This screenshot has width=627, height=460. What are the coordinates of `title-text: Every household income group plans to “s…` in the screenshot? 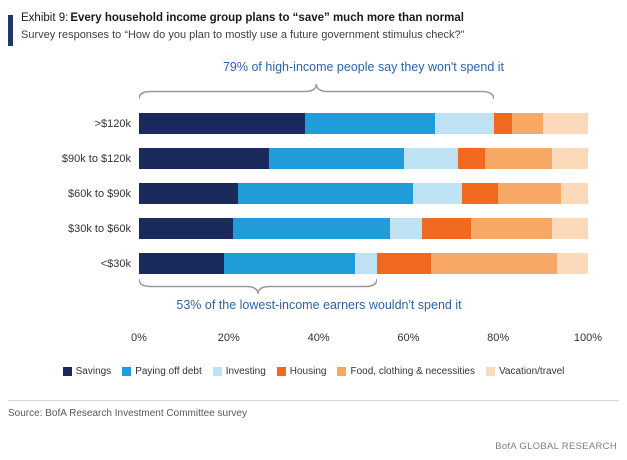 It's located at (267, 18).